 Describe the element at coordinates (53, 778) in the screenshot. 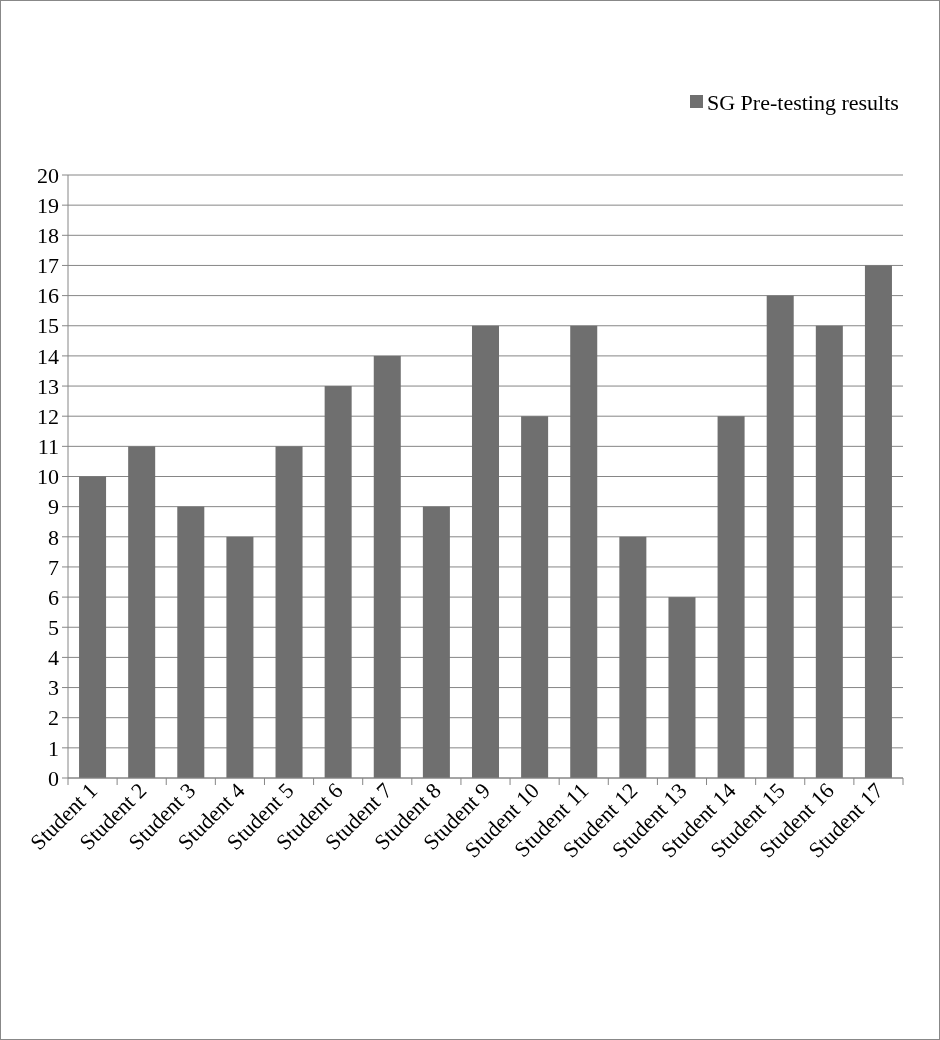

I see `y-tick-label: 0` at that location.